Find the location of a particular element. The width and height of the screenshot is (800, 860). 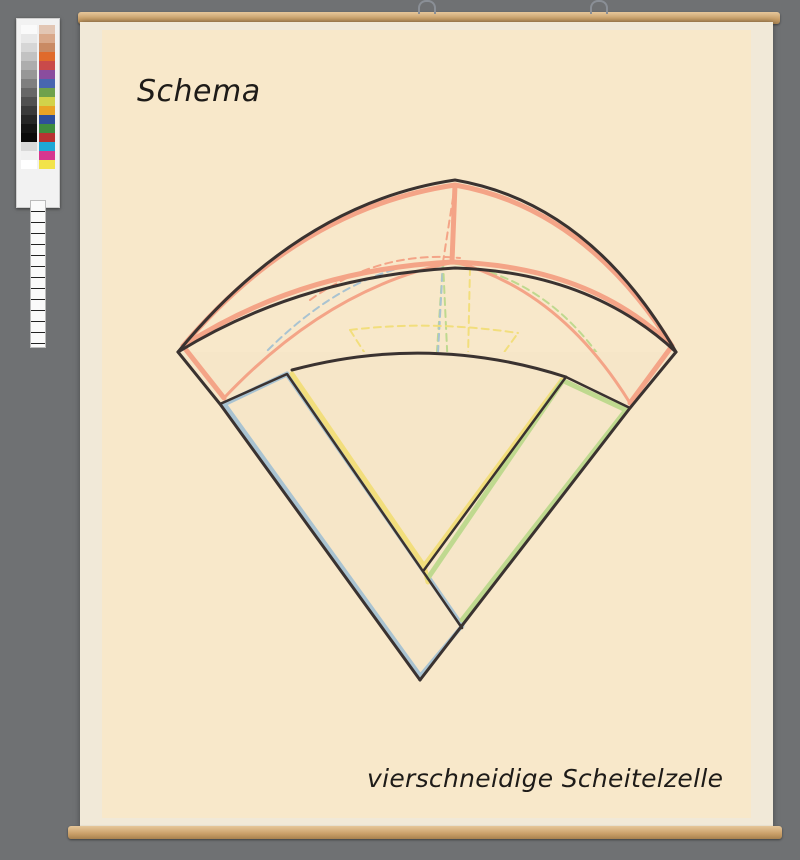

gray-swatches is located at coordinates (29, 97).